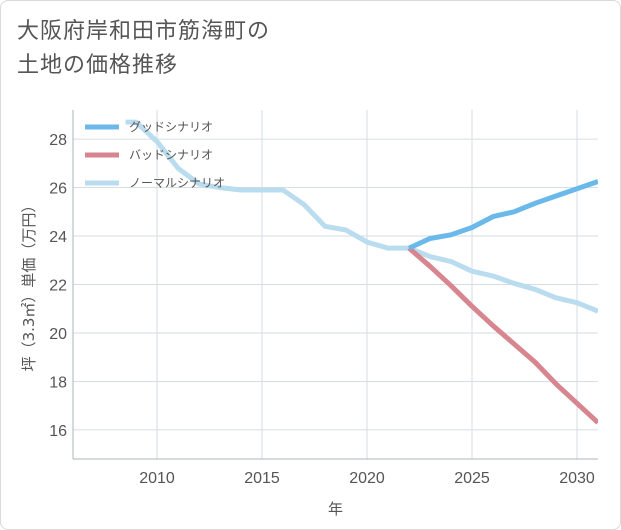  Describe the element at coordinates (58, 189) in the screenshot. I see `y-tick-label-26: 26` at that location.